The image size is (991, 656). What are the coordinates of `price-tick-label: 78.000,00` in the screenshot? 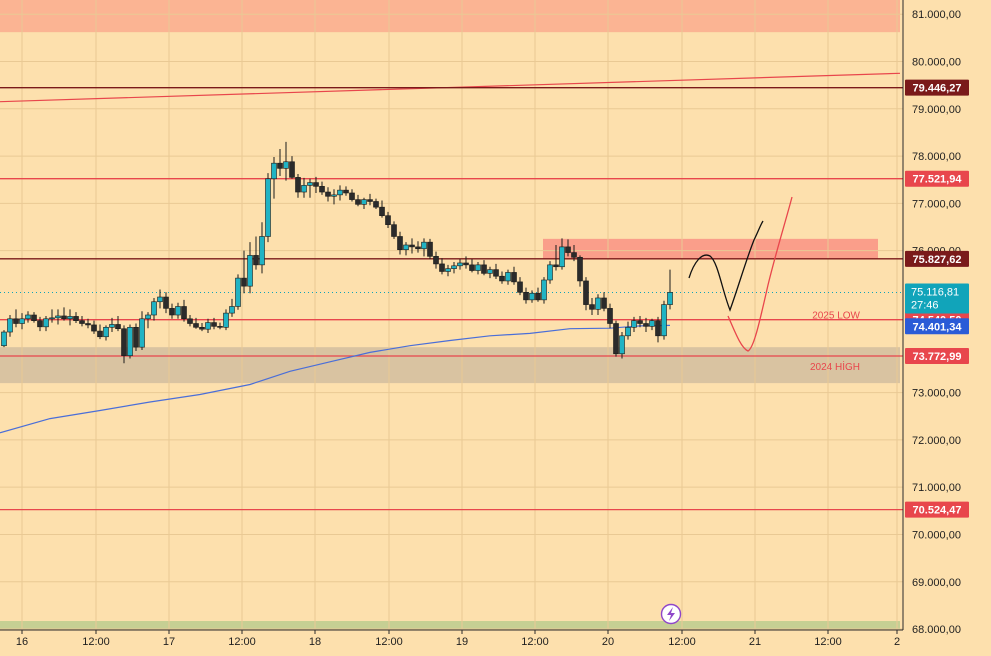 It's located at (936, 157).